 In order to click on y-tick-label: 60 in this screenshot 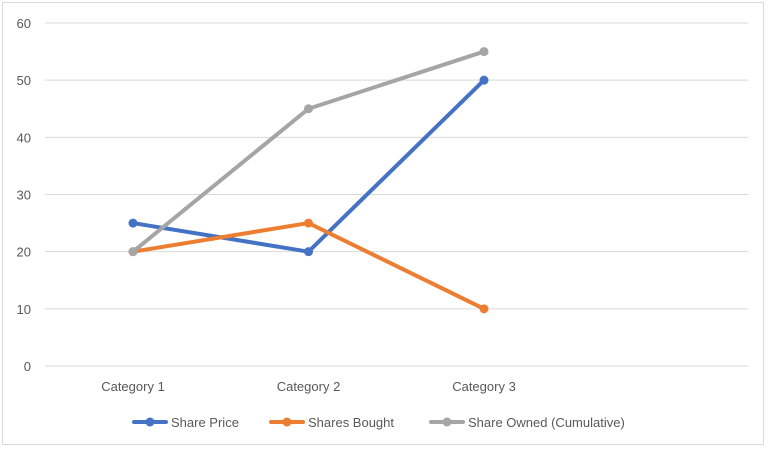, I will do `click(24, 23)`.